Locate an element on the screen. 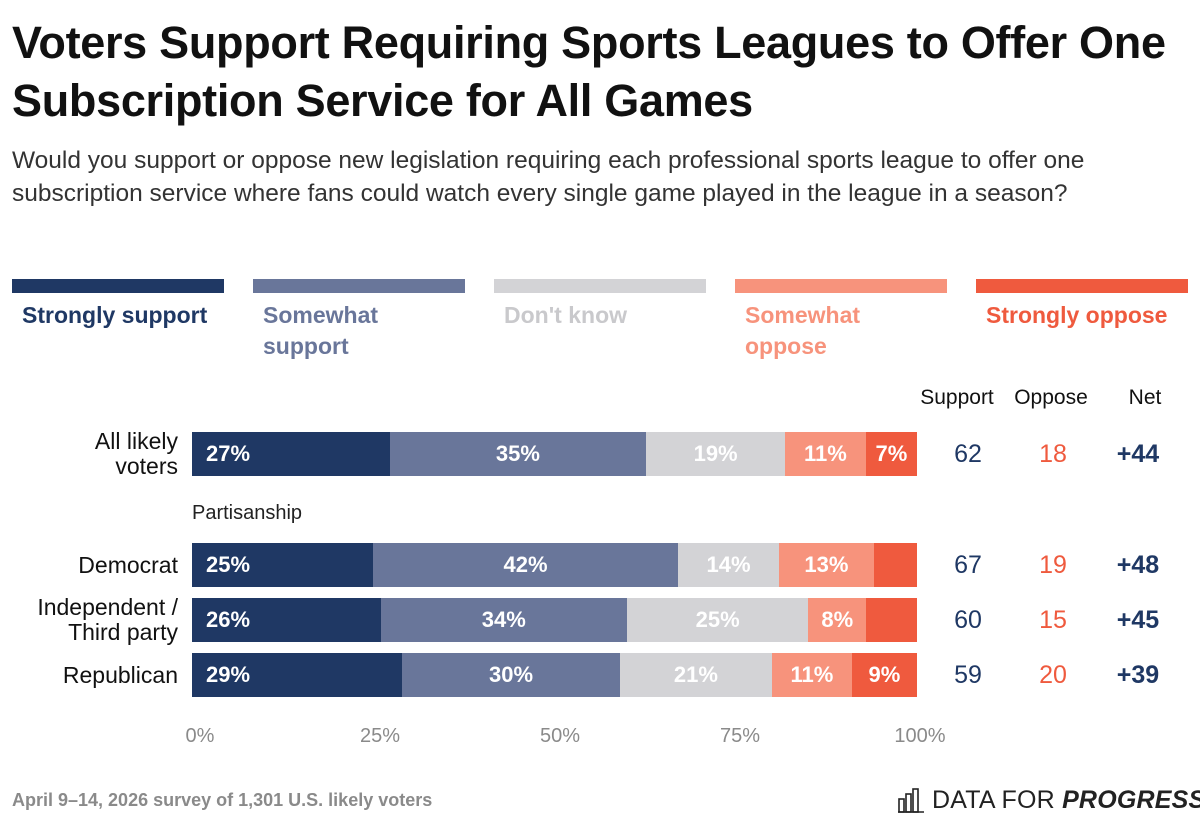 The width and height of the screenshot is (1200, 825). bar-value-label: 13% is located at coordinates (826, 564).